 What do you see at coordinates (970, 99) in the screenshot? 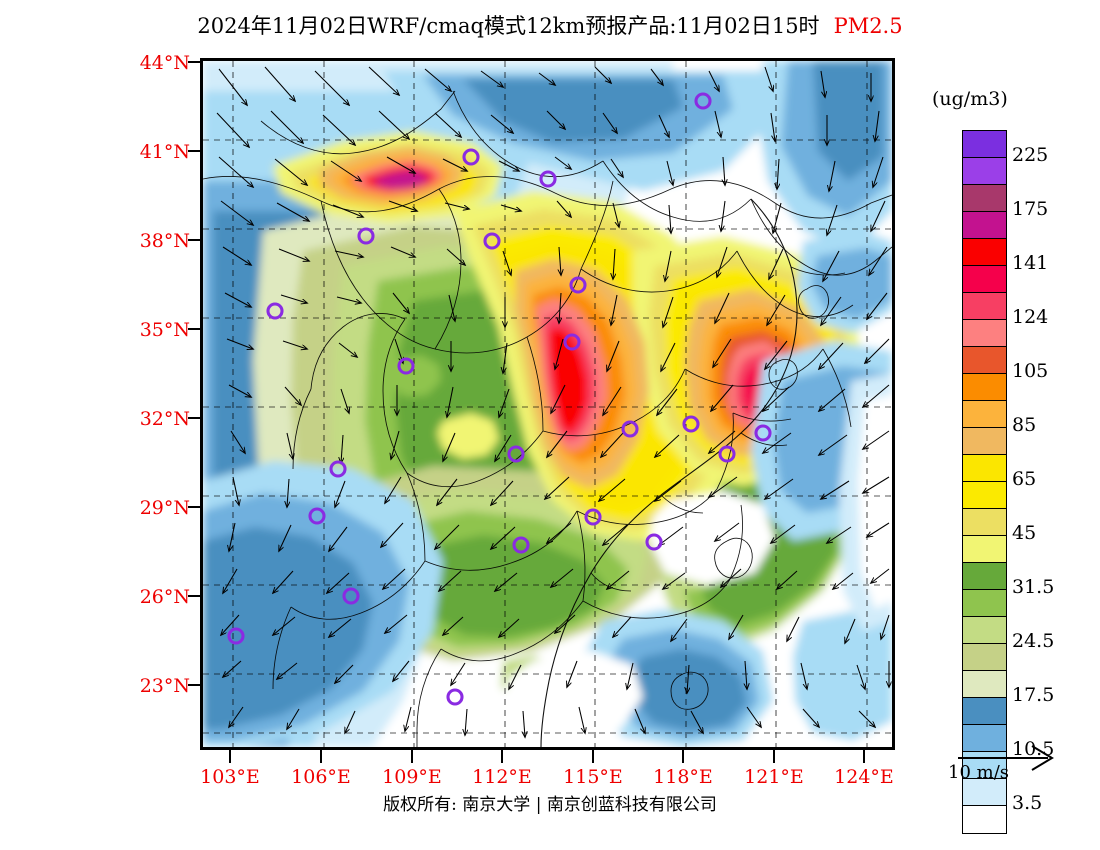
I see `colorbar-units: (ug/m3)` at bounding box center [970, 99].